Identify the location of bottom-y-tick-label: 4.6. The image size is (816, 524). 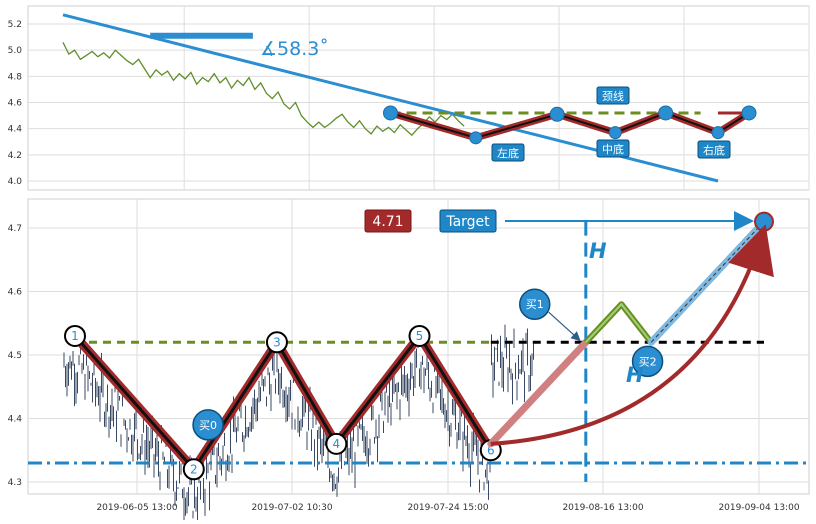
(15, 293).